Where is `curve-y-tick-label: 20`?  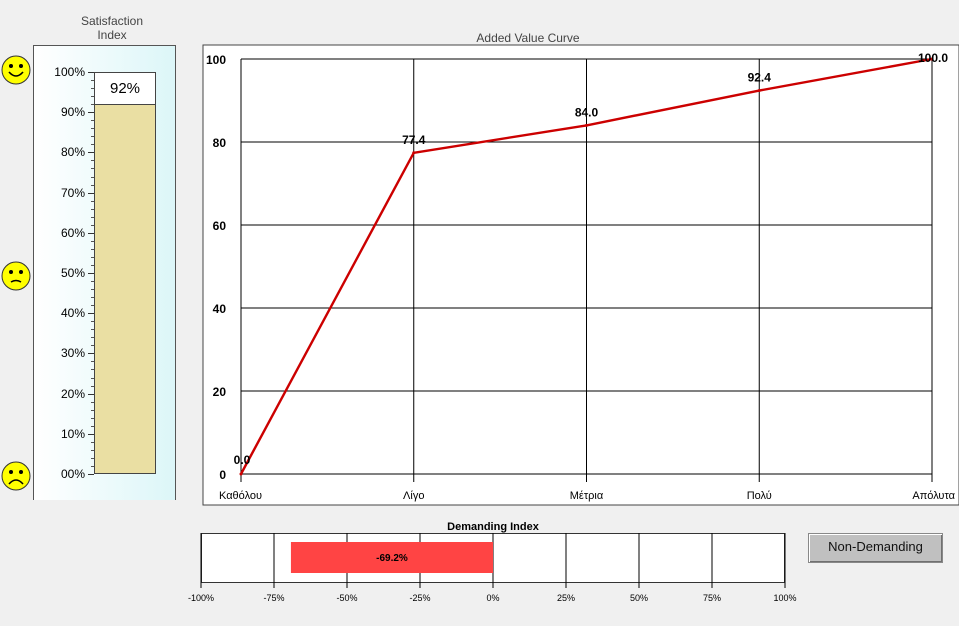
curve-y-tick-label: 20 is located at coordinates (220, 392).